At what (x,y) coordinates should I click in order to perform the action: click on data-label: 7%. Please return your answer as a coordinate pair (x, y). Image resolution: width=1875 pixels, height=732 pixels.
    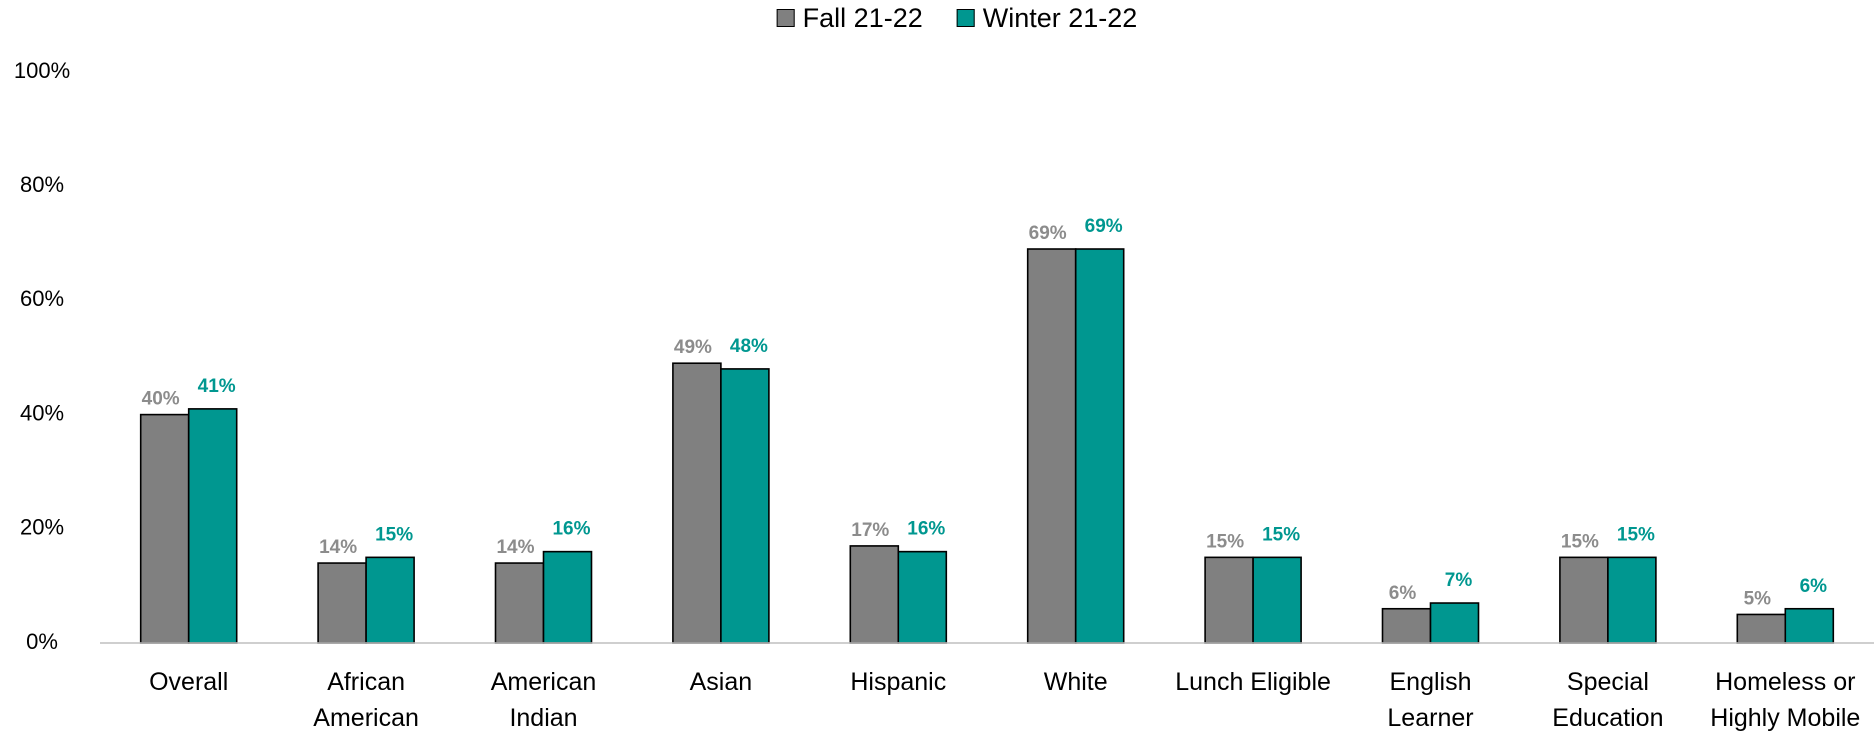
    Looking at the image, I should click on (1459, 580).